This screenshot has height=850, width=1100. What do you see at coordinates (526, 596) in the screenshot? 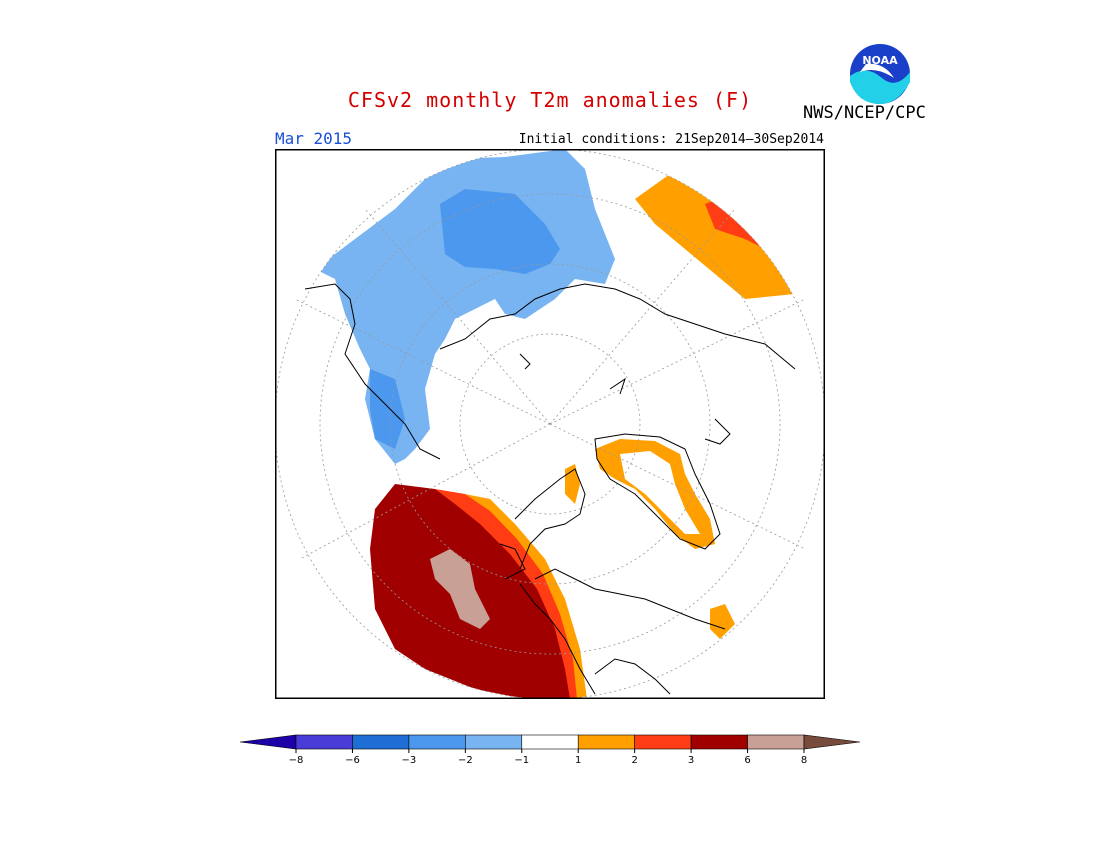
I see `region-north-america-edge` at bounding box center [526, 596].